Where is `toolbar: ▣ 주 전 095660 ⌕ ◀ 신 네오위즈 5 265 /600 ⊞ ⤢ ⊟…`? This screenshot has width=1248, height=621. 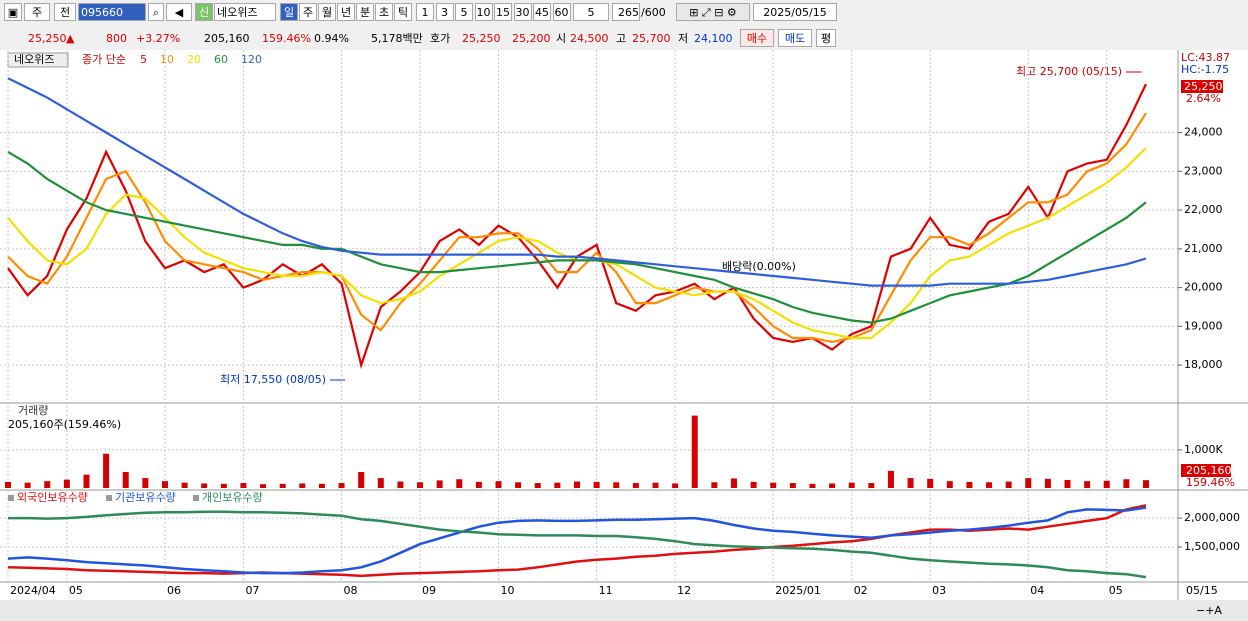
toolbar: ▣ 주 전 095660 ⌕ ◀ 신 네오위즈 5 265 /600 ⊞ ⤢ ⊟… is located at coordinates (624, 14).